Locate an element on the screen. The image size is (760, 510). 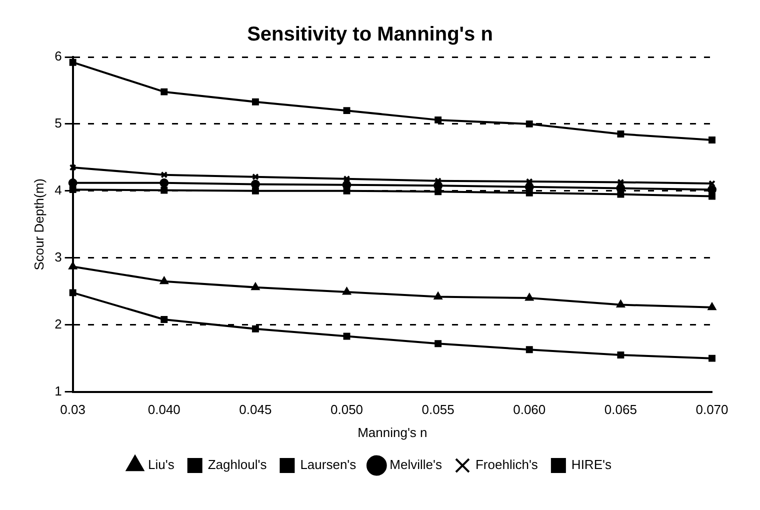
x-axis-title: Manning's n is located at coordinates (393, 432).